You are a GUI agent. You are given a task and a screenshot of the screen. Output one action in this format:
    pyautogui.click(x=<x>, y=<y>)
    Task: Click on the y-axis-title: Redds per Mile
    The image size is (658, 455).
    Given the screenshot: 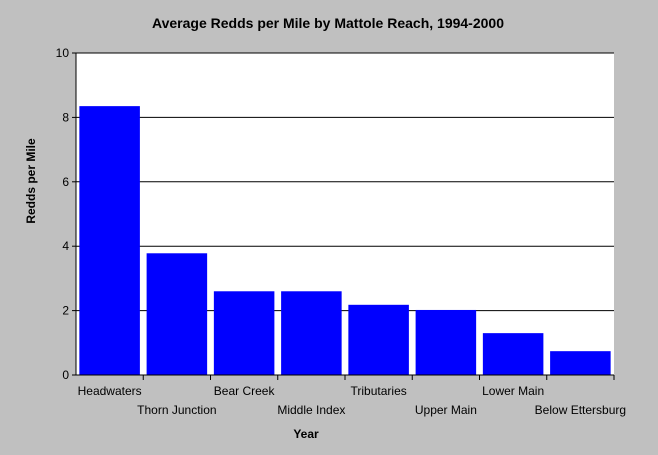 What is the action you would take?
    pyautogui.click(x=31, y=181)
    